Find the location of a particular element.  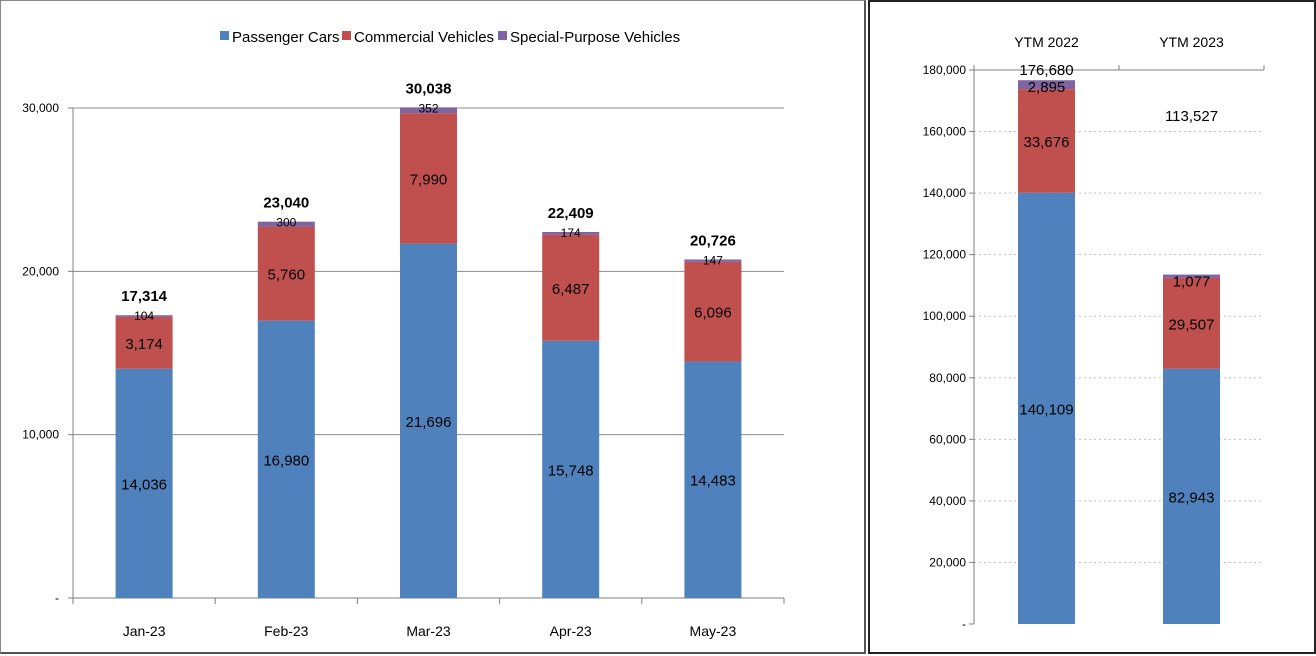

bar-commercial-vehicles-ytm-2023 is located at coordinates (1191, 323).